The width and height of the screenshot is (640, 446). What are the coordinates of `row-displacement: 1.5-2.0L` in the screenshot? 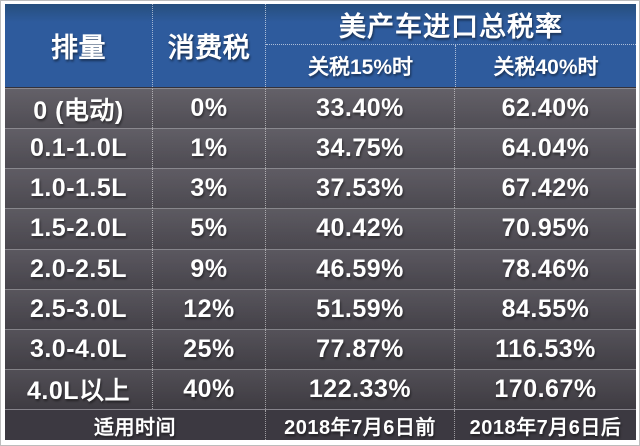 It's located at (78, 228).